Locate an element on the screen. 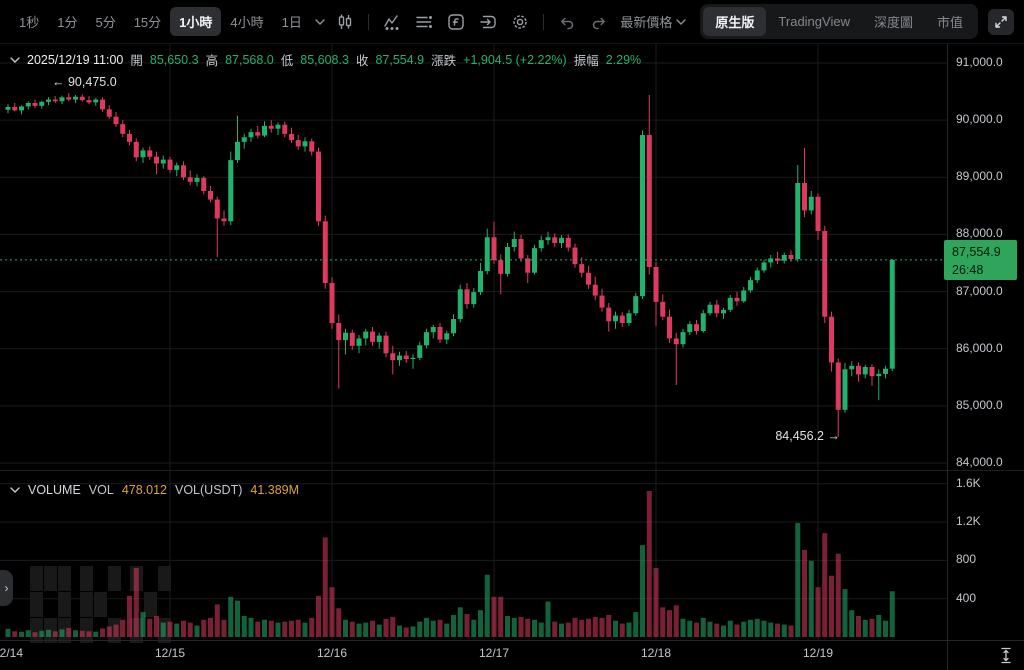 The width and height of the screenshot is (1024, 670). left-arrow-icon: ← is located at coordinates (58, 82).